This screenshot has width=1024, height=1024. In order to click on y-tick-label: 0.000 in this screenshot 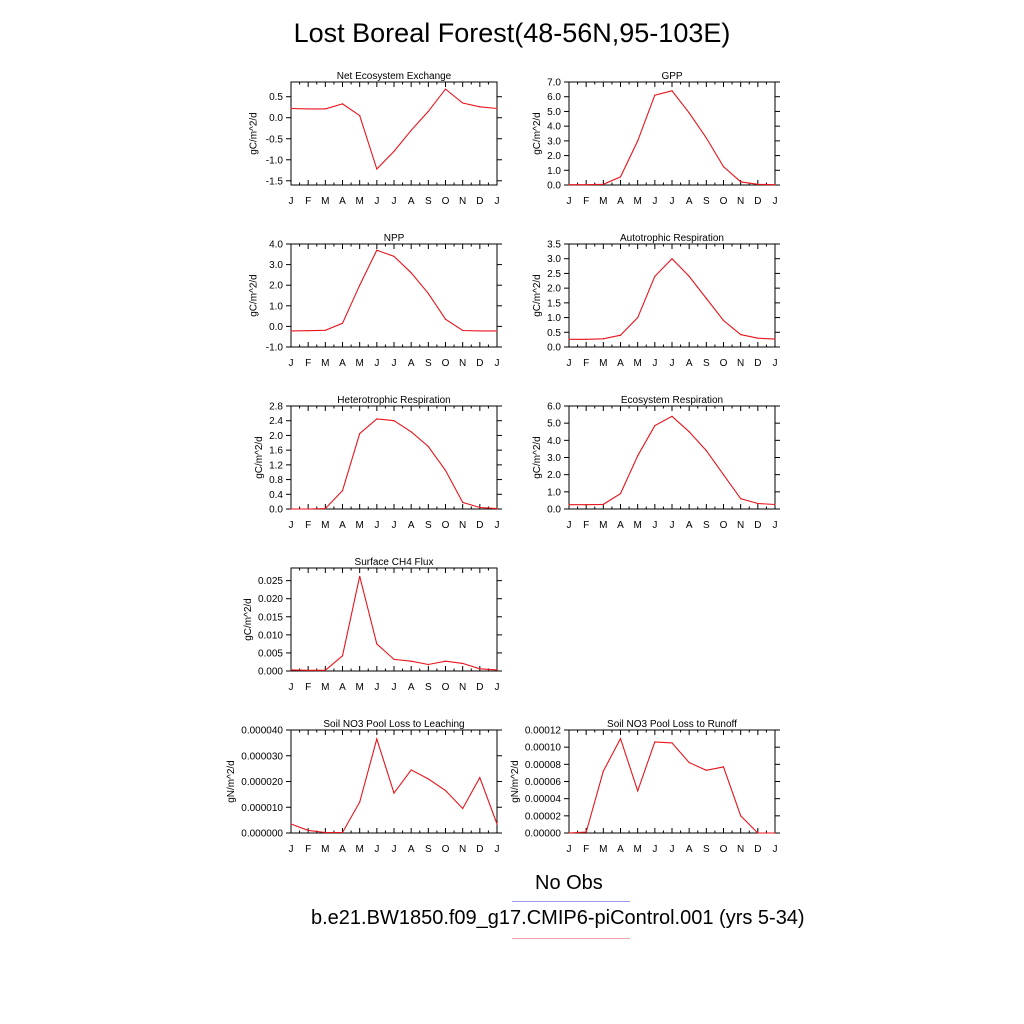, I will do `click(270, 672)`.